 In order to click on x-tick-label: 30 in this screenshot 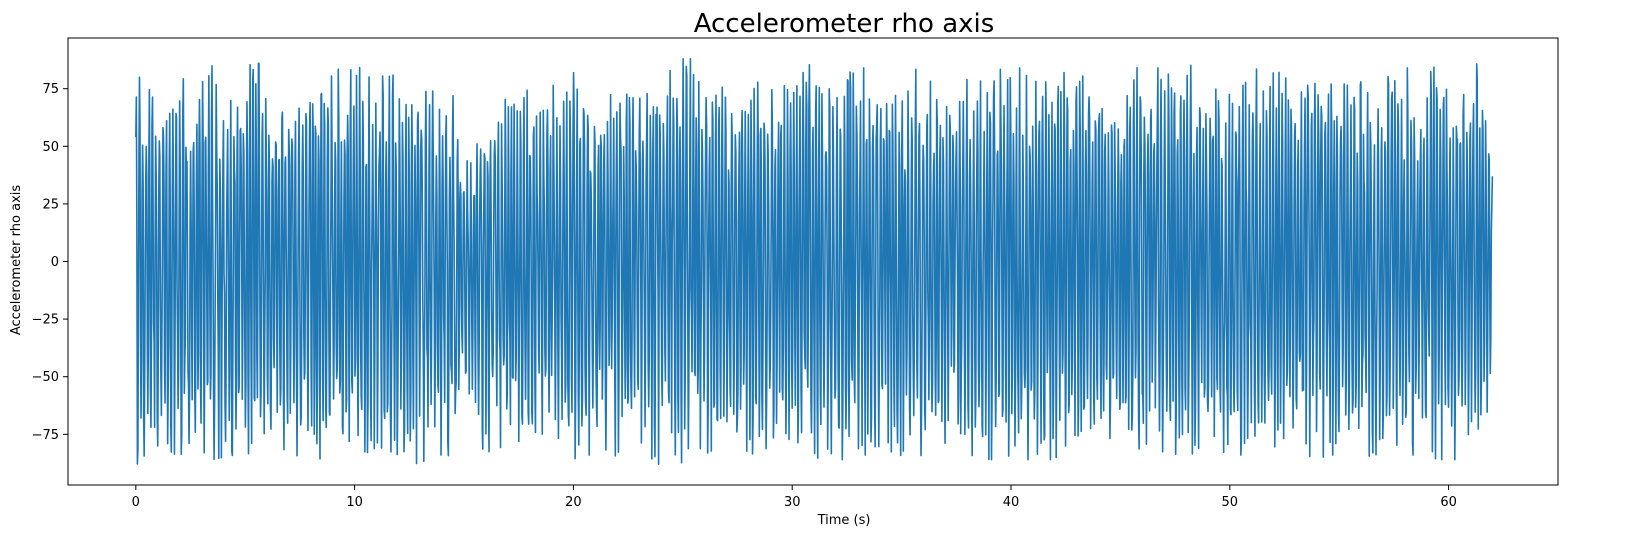, I will do `click(792, 502)`.